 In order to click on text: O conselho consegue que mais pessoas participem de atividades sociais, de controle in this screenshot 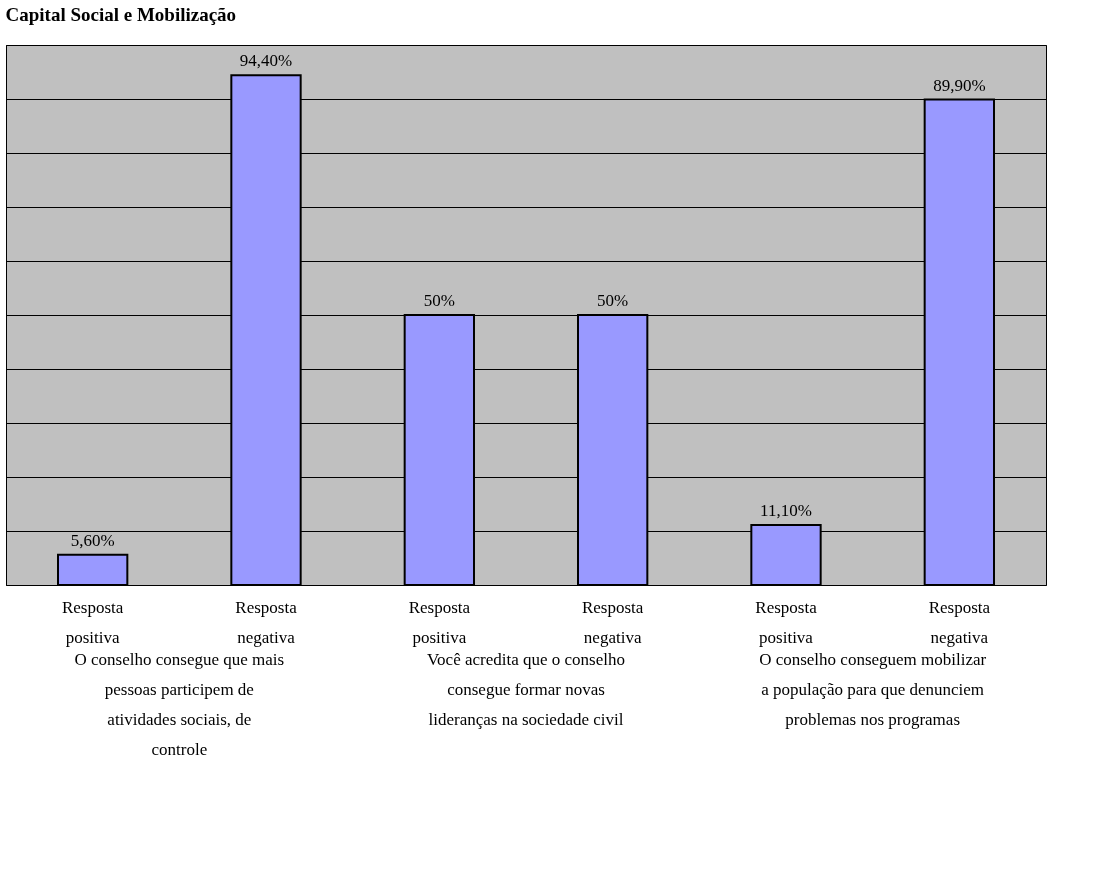, I will do `click(179, 704)`.